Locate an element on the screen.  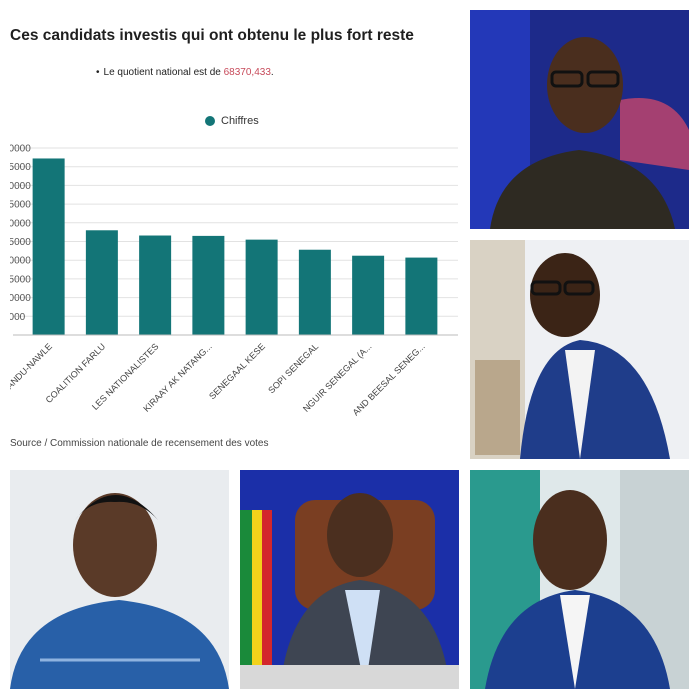
quotient-prefix: Le quotient national est de is located at coordinates (162, 72).